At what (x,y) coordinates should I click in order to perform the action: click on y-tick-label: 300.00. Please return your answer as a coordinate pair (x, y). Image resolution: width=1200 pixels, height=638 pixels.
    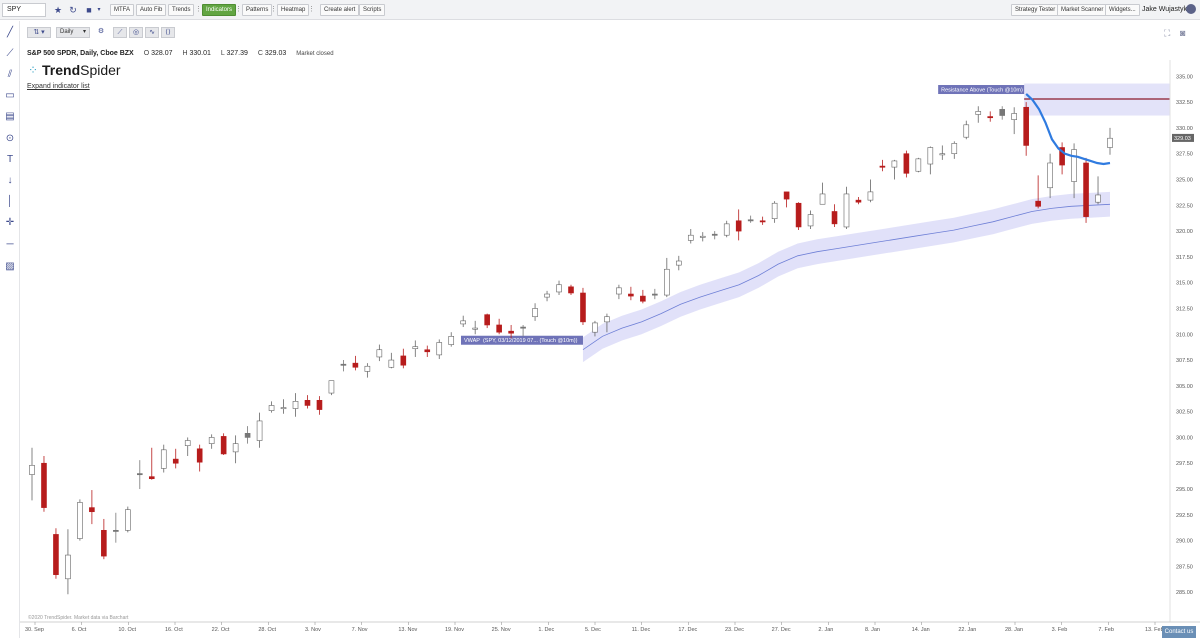
    Looking at the image, I should click on (1184, 438).